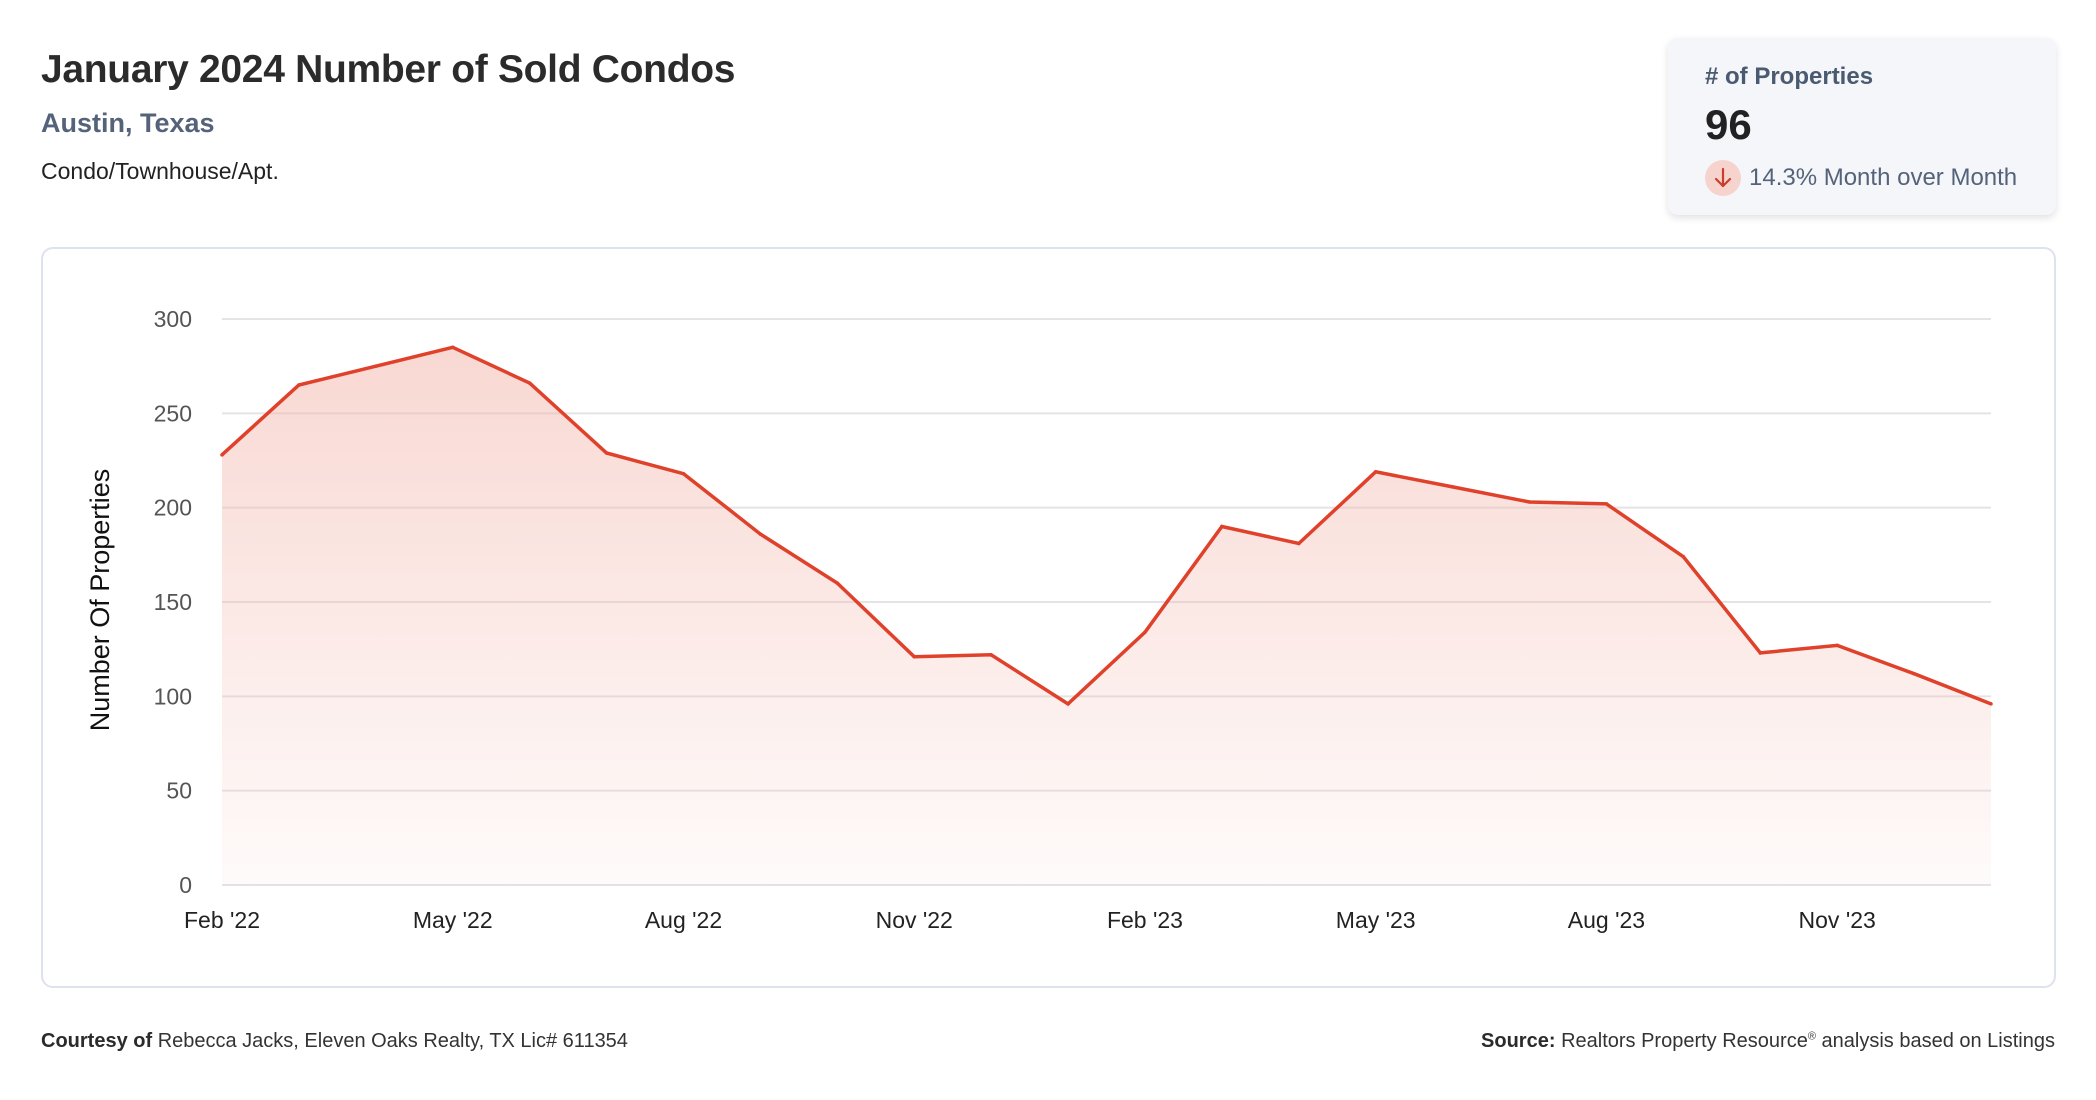 The height and width of the screenshot is (1100, 2096). Describe the element at coordinates (1518, 1041) in the screenshot. I see `source-label: Source:` at that location.